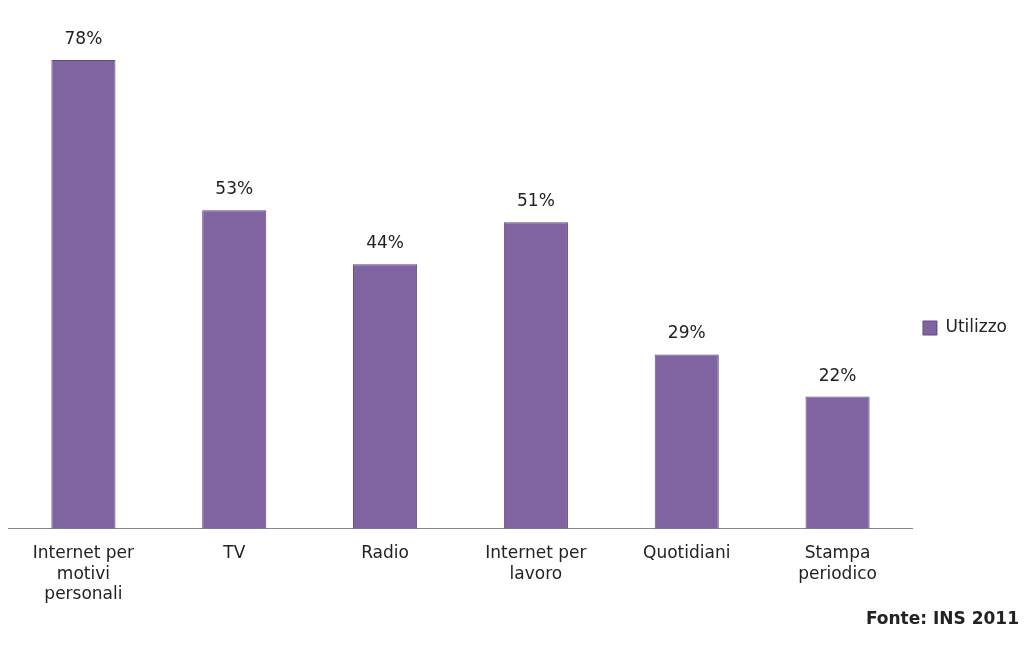  I want to click on data-label: 78%, so click(83, 37).